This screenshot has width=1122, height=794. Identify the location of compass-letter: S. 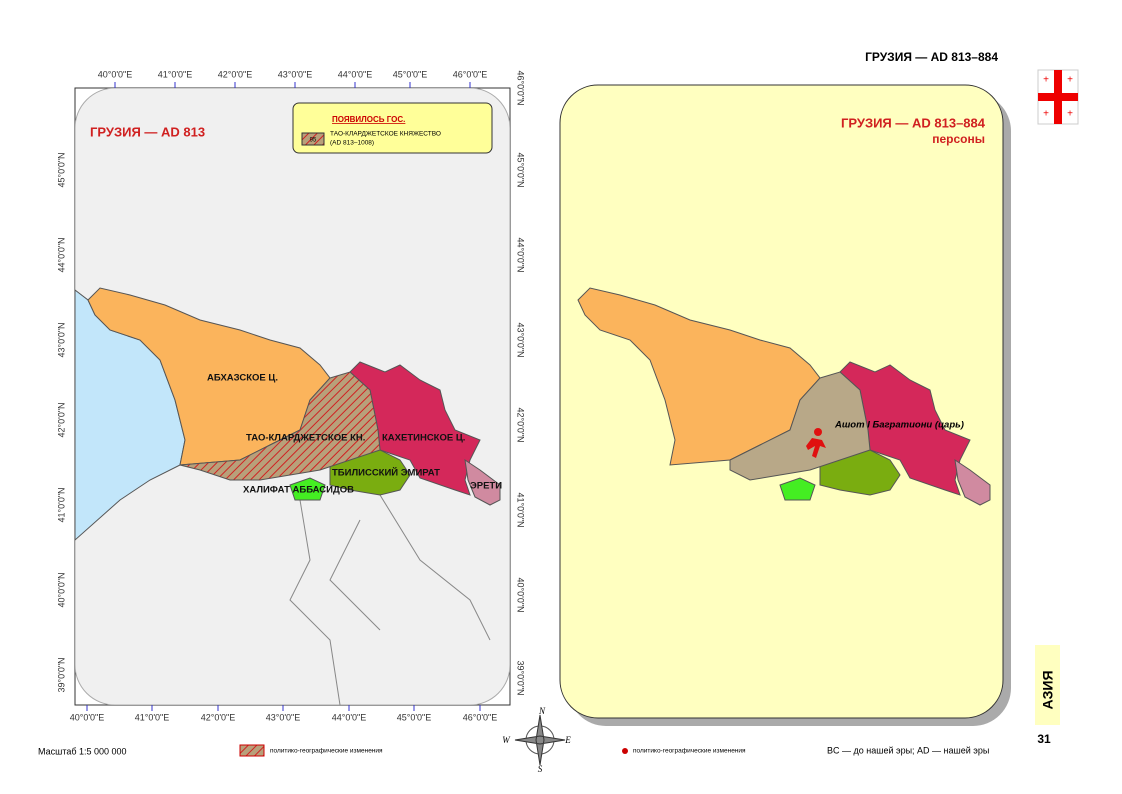
(540, 769).